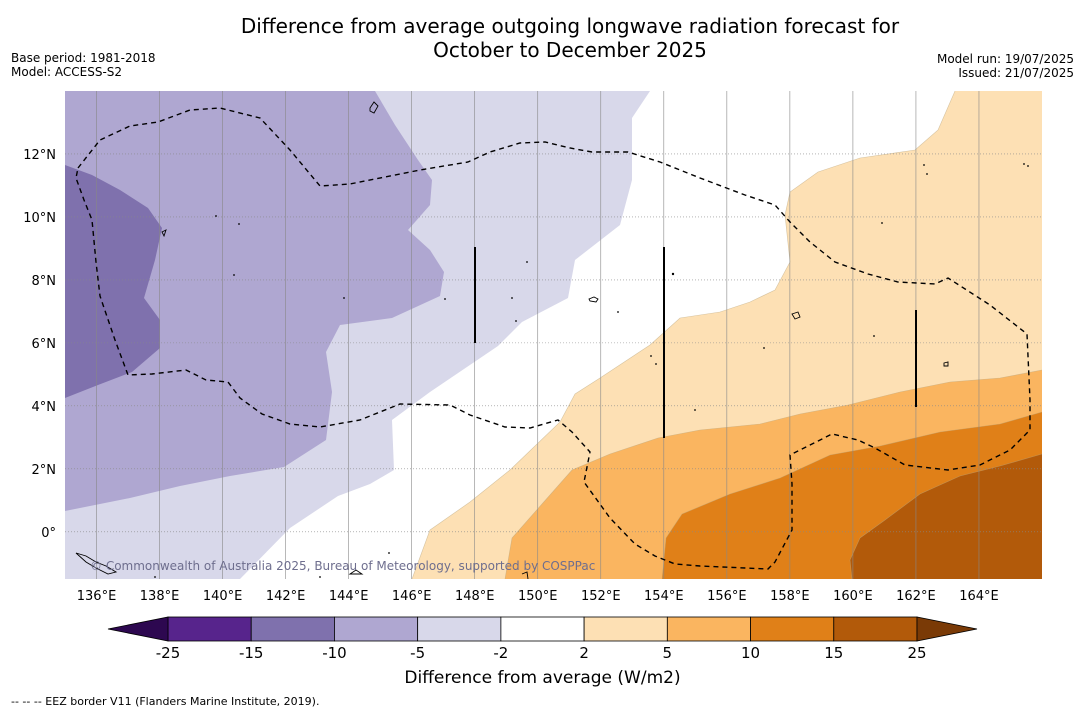 The height and width of the screenshot is (713, 1085). I want to click on colorbar-tick-label: 25, so click(917, 653).